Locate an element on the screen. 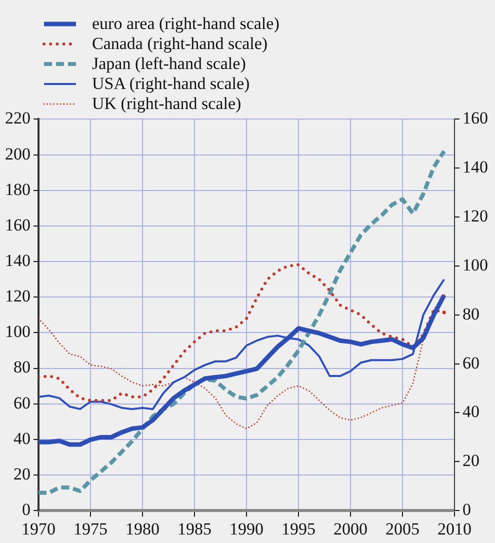 Image resolution: width=495 pixels, height=543 pixels. y-tick-label: 100 is located at coordinates (17, 332).